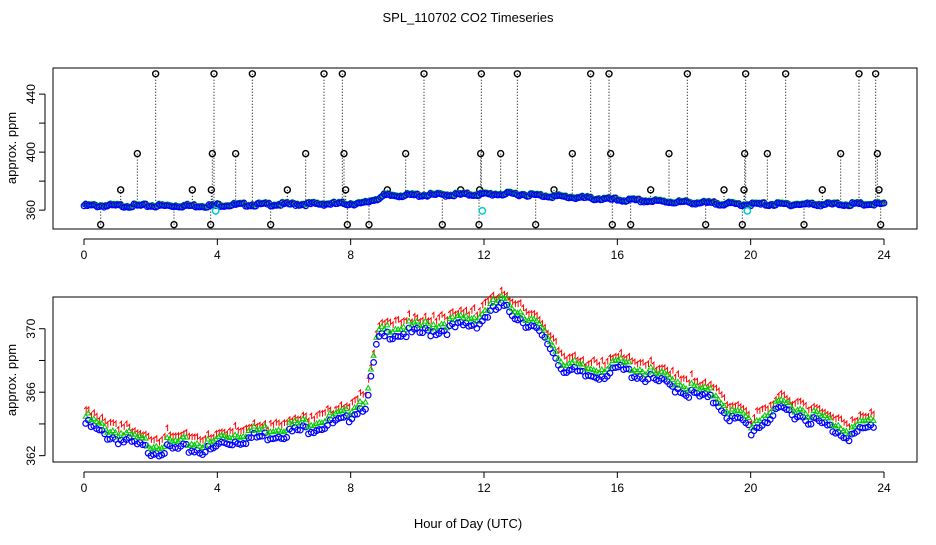 This screenshot has width=936, height=545. I want to click on bottom-y-tick-label: 366, so click(31, 392).